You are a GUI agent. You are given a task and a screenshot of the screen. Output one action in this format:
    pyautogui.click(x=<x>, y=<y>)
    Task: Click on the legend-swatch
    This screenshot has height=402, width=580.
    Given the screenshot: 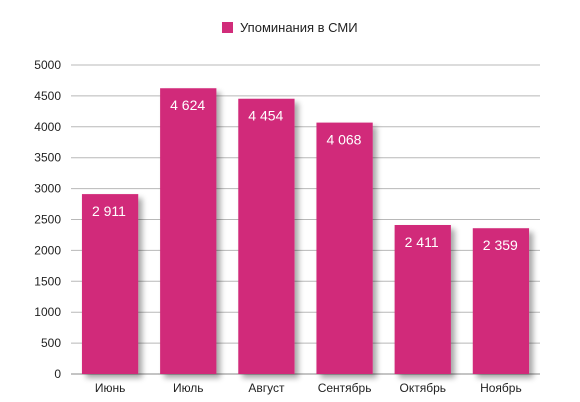 What is the action you would take?
    pyautogui.click(x=227, y=27)
    